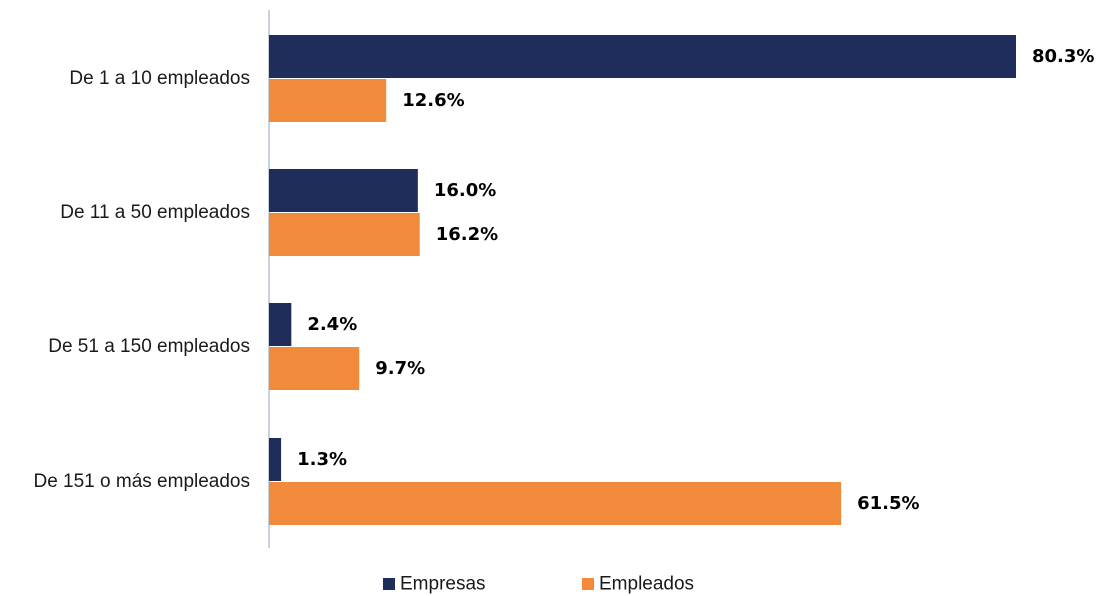 This screenshot has height=596, width=1097. Describe the element at coordinates (389, 584) in the screenshot. I see `legend-swatch-empresas` at that location.